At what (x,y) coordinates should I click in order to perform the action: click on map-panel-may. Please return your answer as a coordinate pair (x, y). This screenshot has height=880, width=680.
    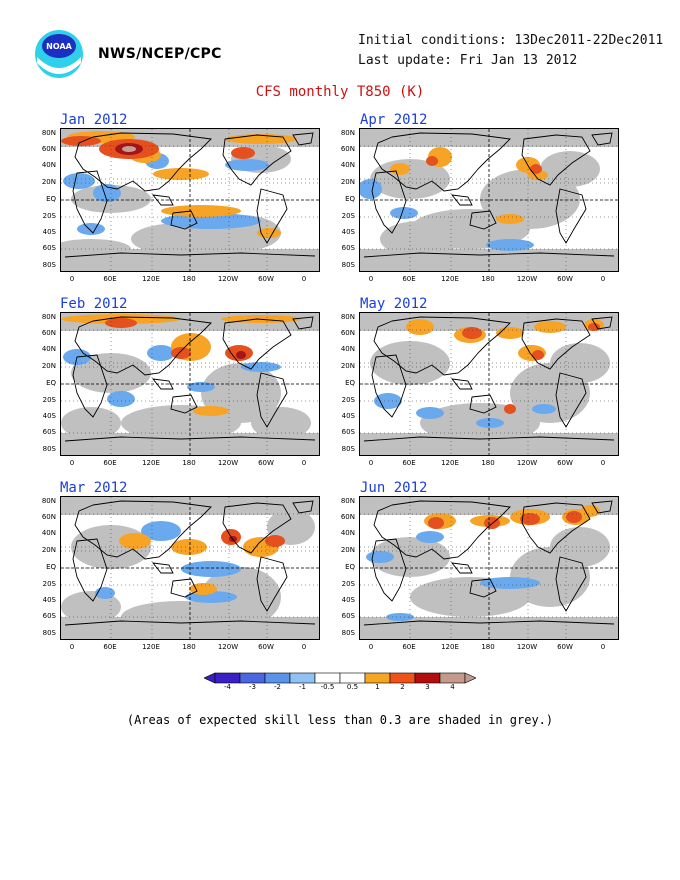
    Looking at the image, I should click on (489, 384).